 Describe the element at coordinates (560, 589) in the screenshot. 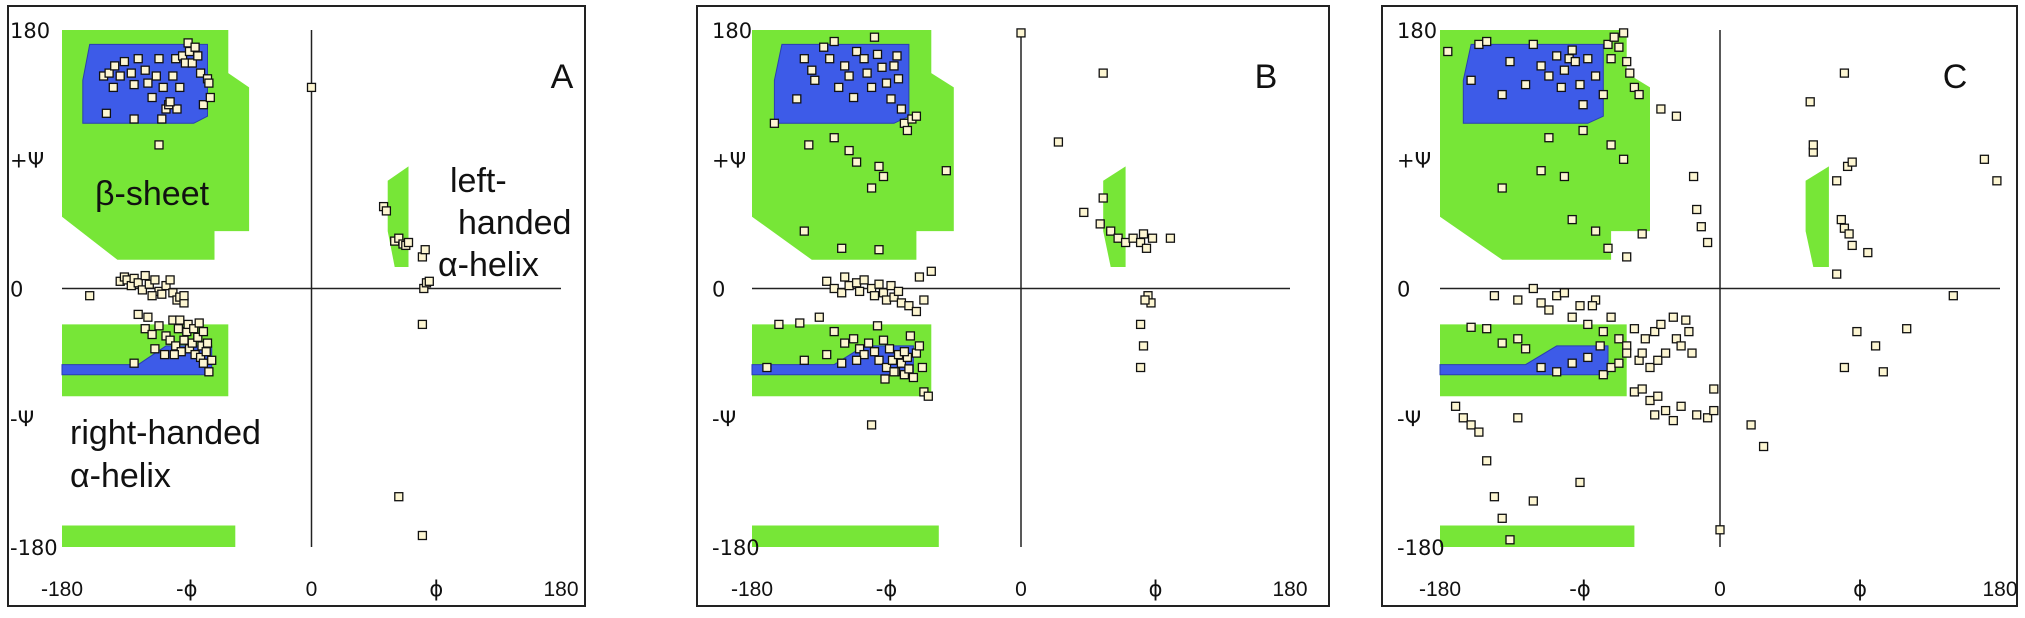

I see `x-tick-label: 180` at that location.